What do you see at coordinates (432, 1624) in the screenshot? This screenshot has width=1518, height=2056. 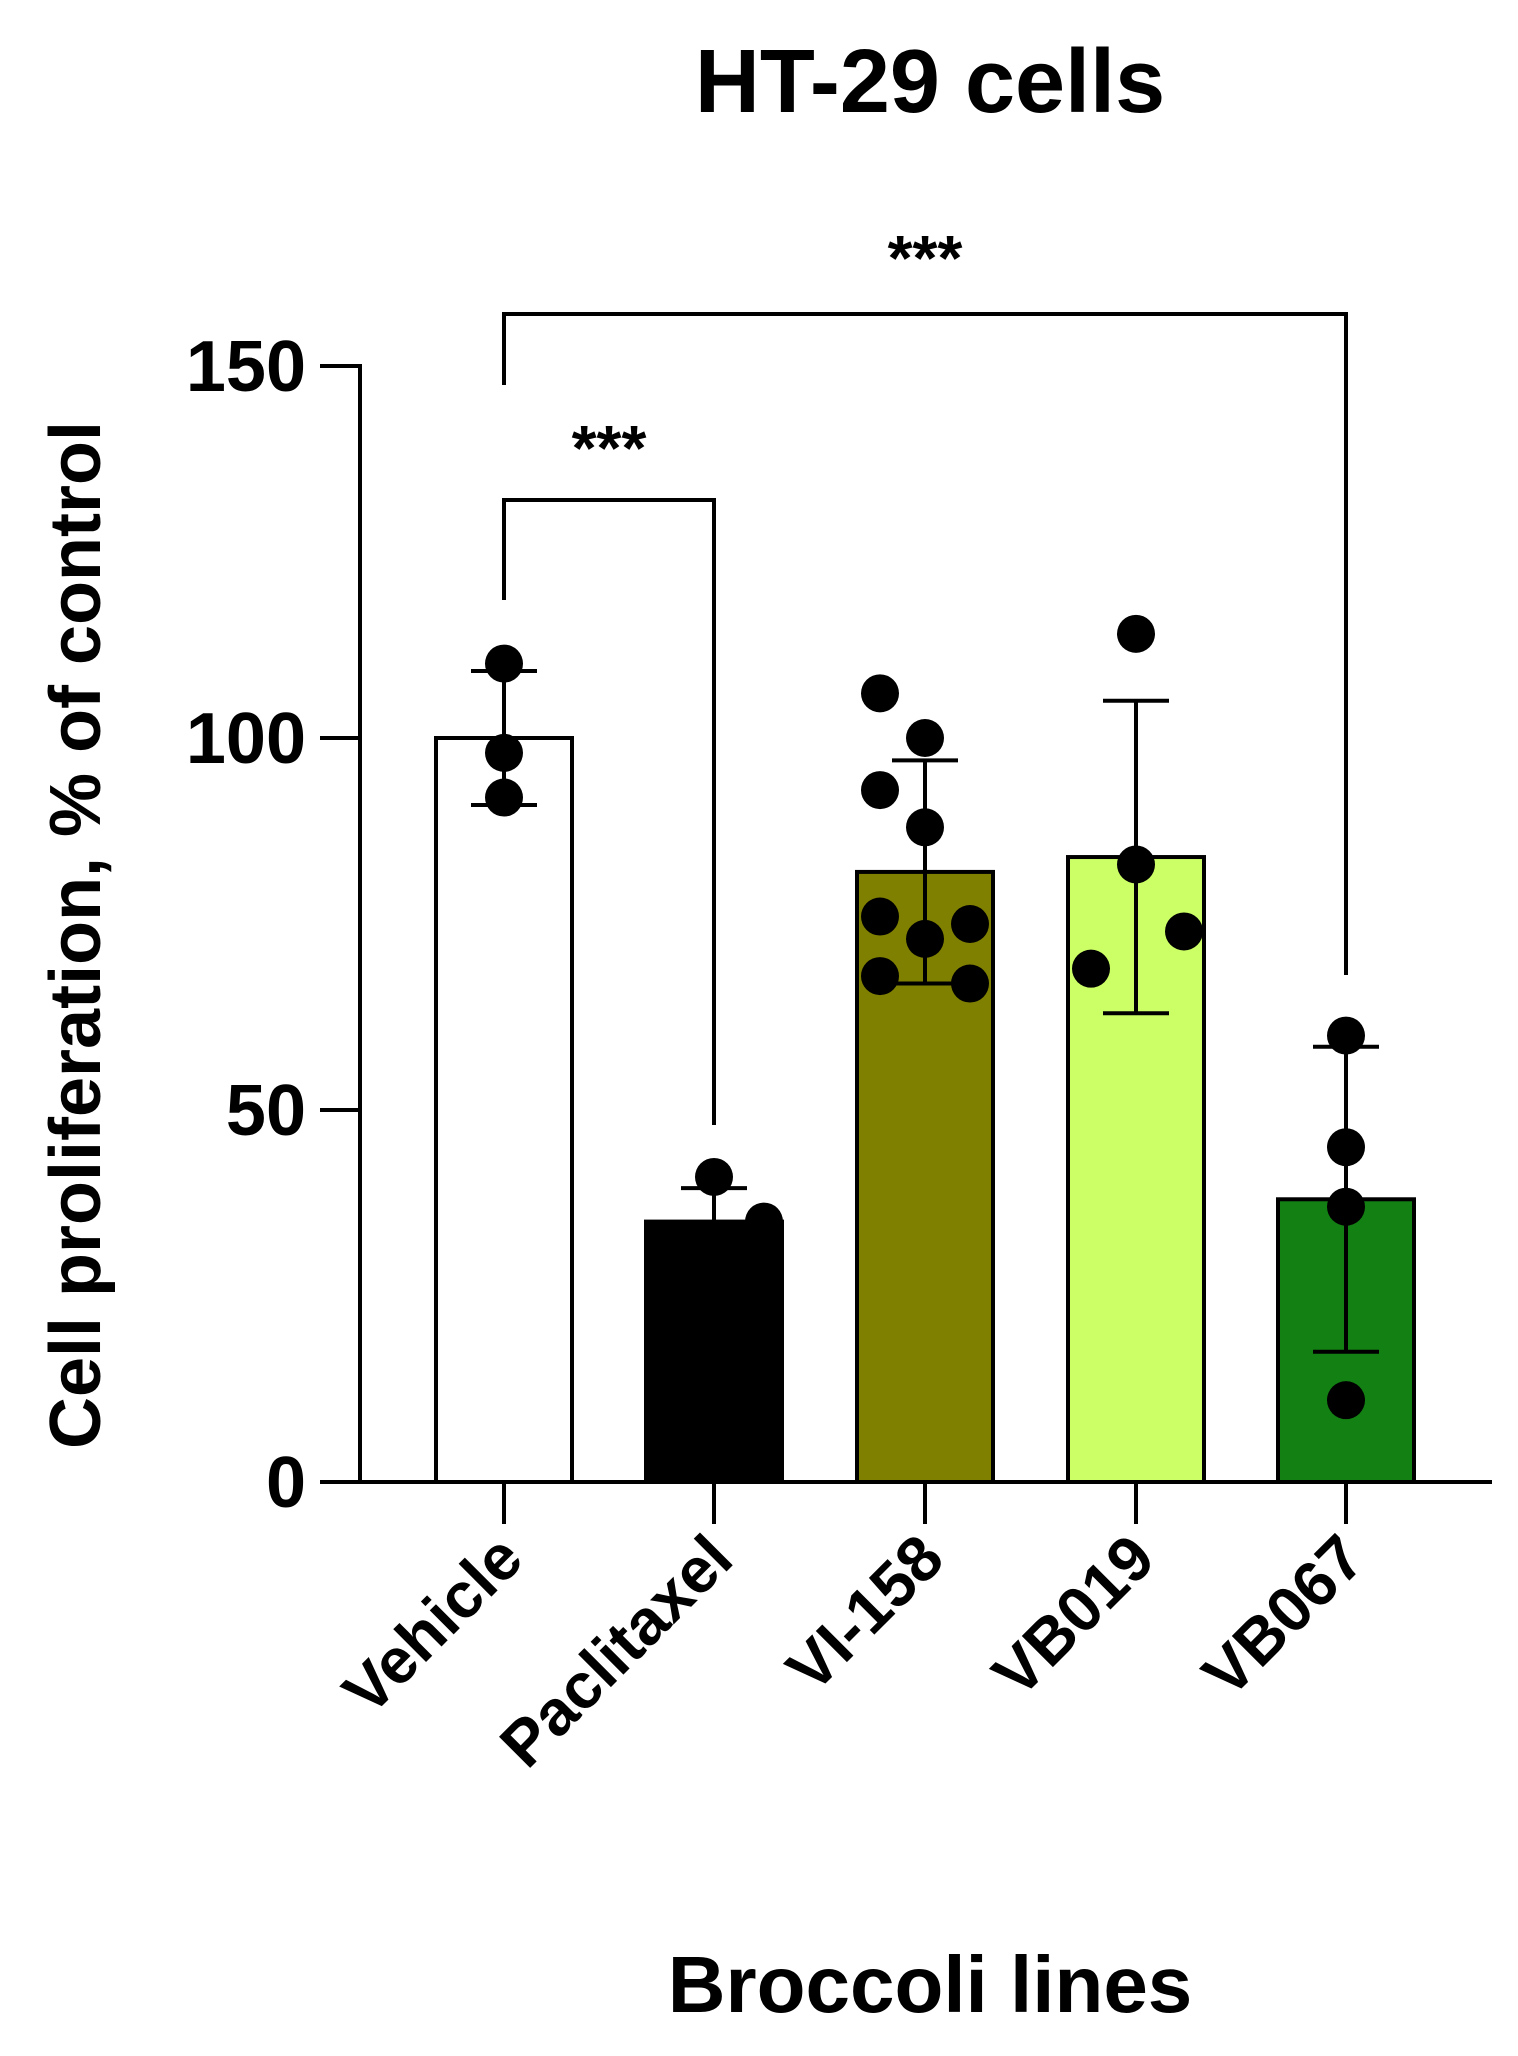 I see `x-tick-label: Vehicle` at bounding box center [432, 1624].